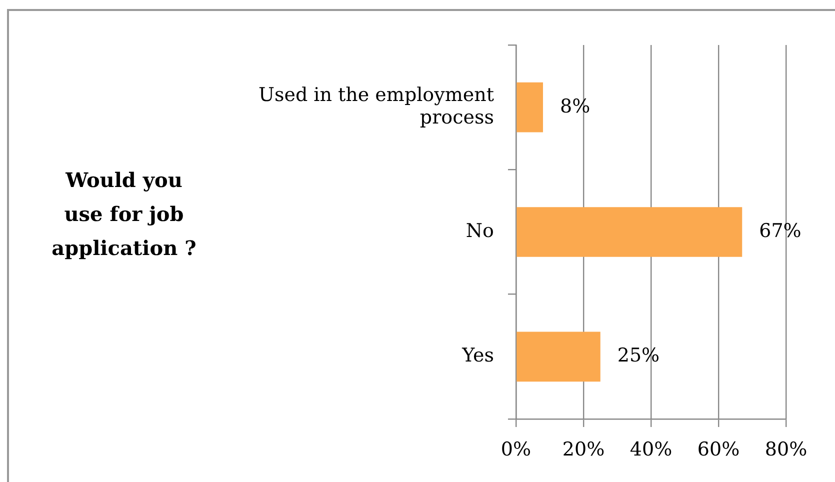 The height and width of the screenshot is (482, 835). Describe the element at coordinates (780, 231) in the screenshot. I see `data-label: 67%` at that location.